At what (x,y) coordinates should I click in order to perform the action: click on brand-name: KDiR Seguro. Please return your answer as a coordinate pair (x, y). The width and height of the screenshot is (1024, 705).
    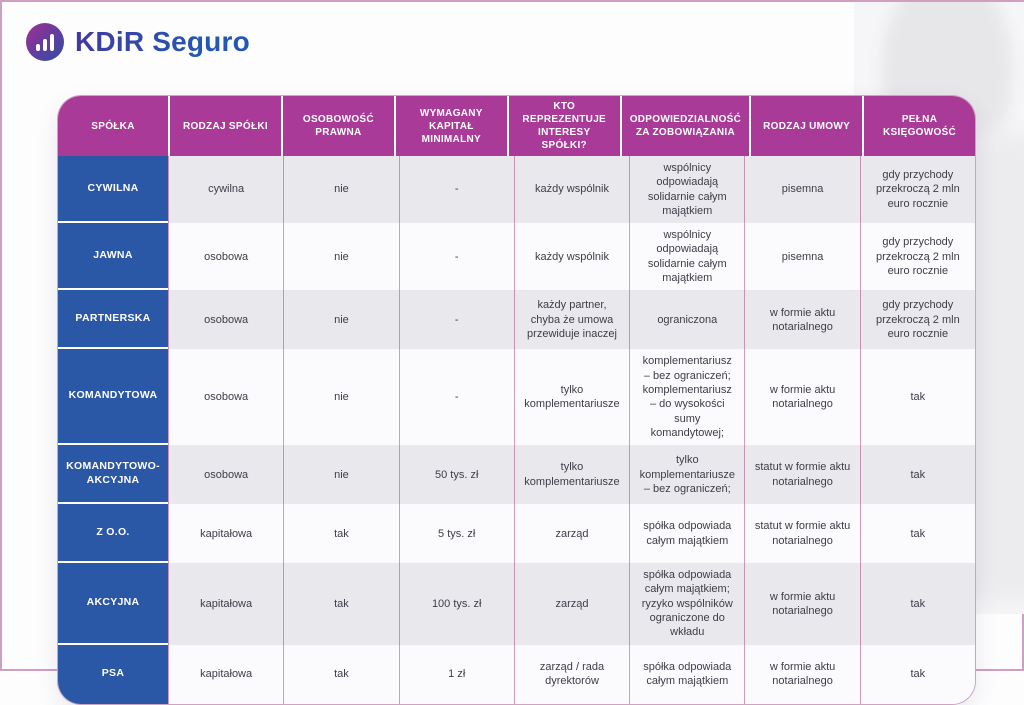
    Looking at the image, I should click on (162, 41).